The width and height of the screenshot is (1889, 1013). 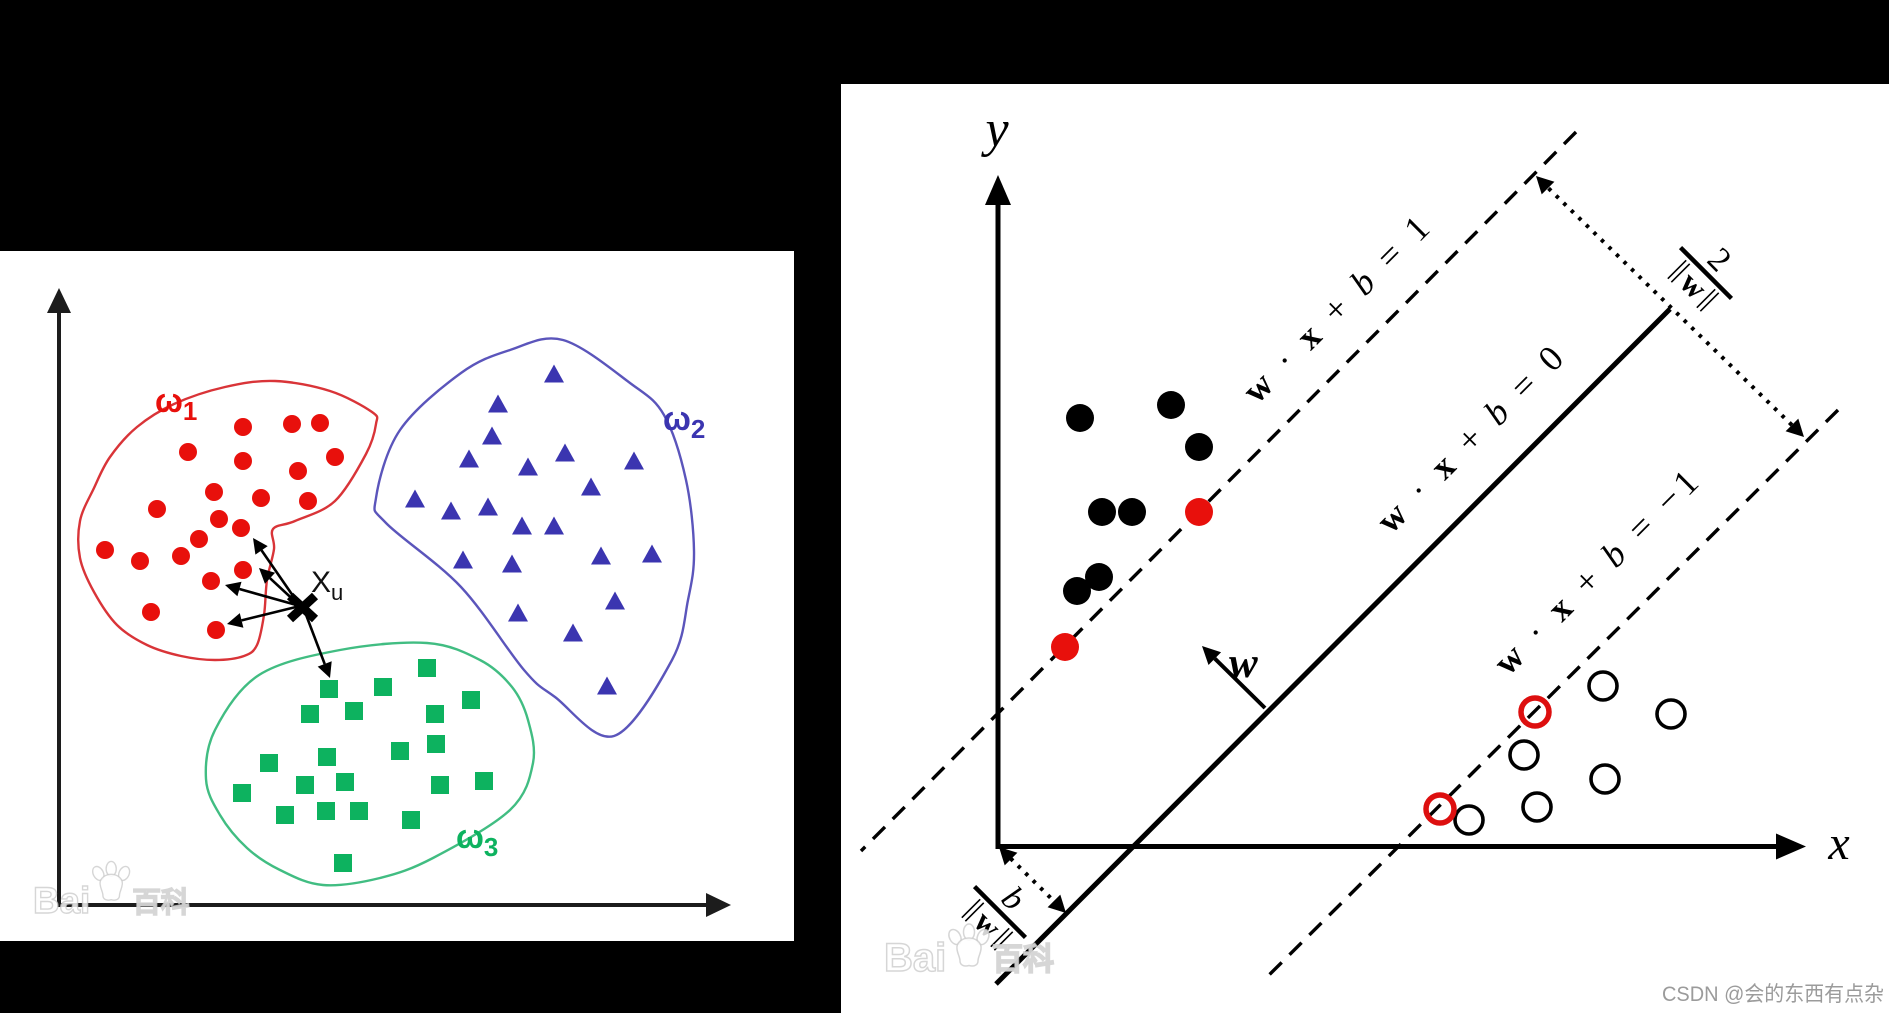 What do you see at coordinates (1243, 663) in the screenshot?
I see `svg-text: w` at bounding box center [1243, 663].